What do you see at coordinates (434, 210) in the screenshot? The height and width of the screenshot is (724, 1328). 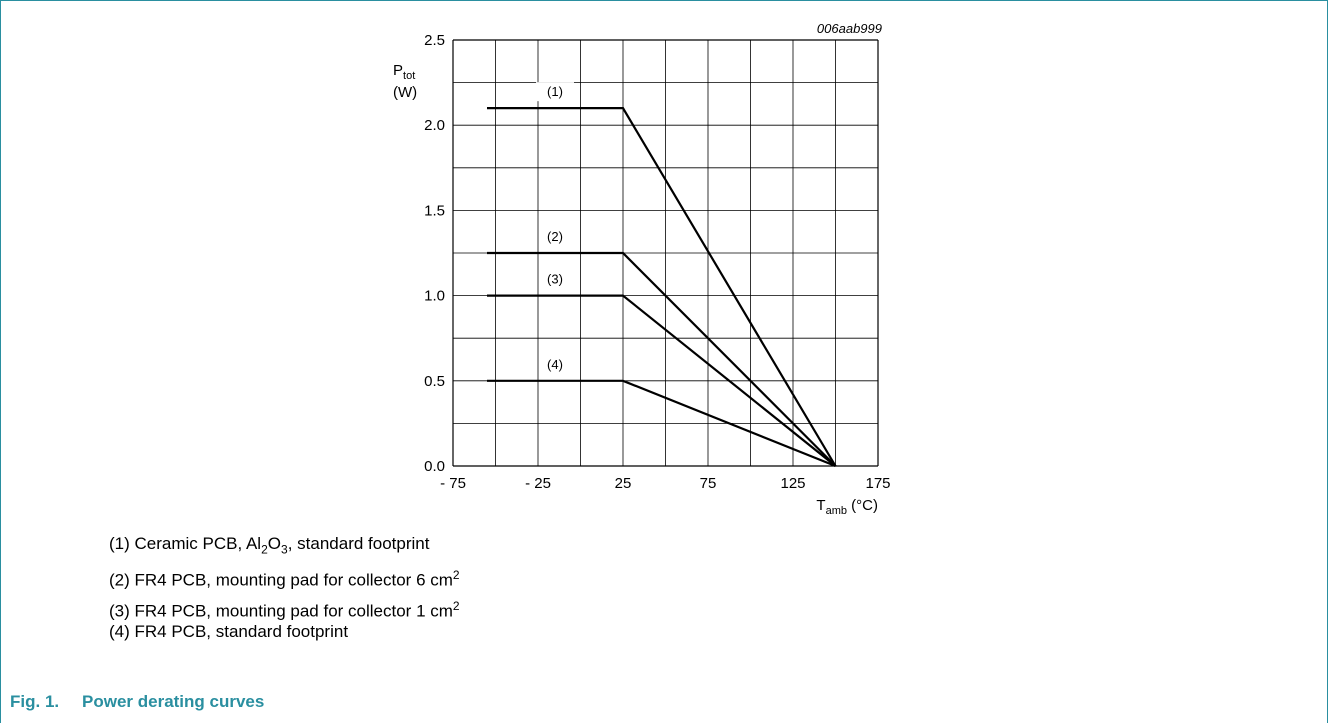 I see `y-tick-label: 1.5` at bounding box center [434, 210].